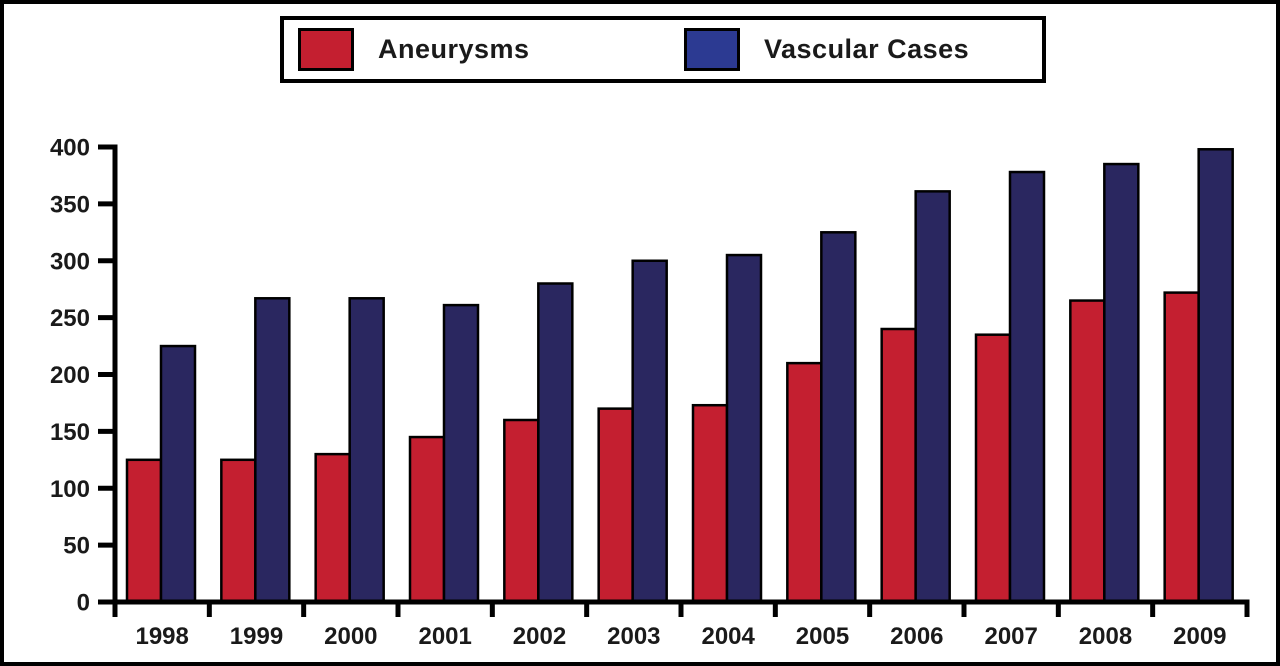  I want to click on legend-item-vascular-cases: Vascular Cases, so click(826, 49).